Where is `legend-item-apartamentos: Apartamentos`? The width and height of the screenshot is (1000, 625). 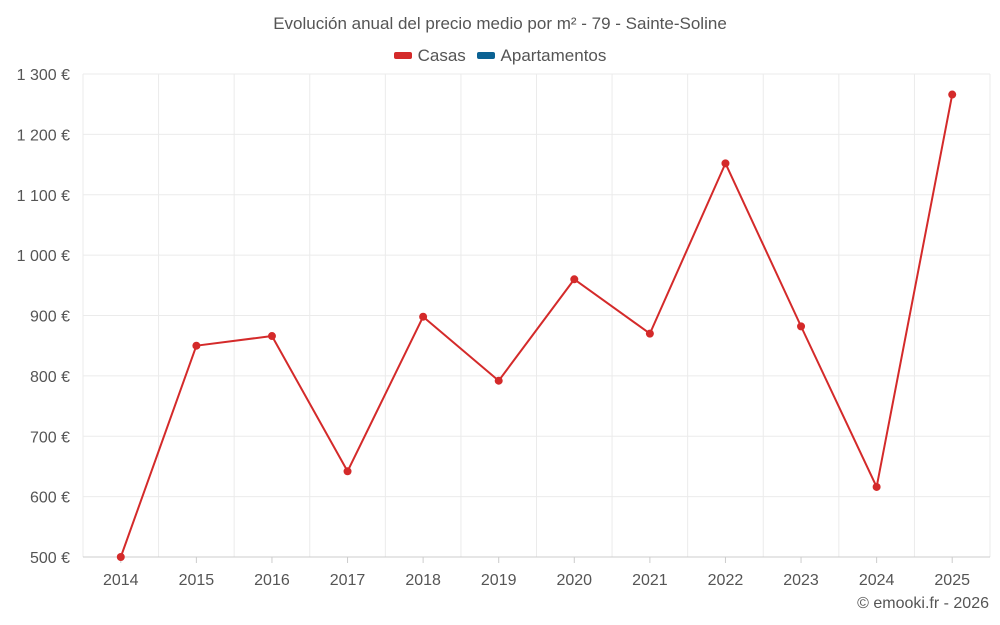
legend-item-apartamentos: Apartamentos is located at coordinates (541, 55).